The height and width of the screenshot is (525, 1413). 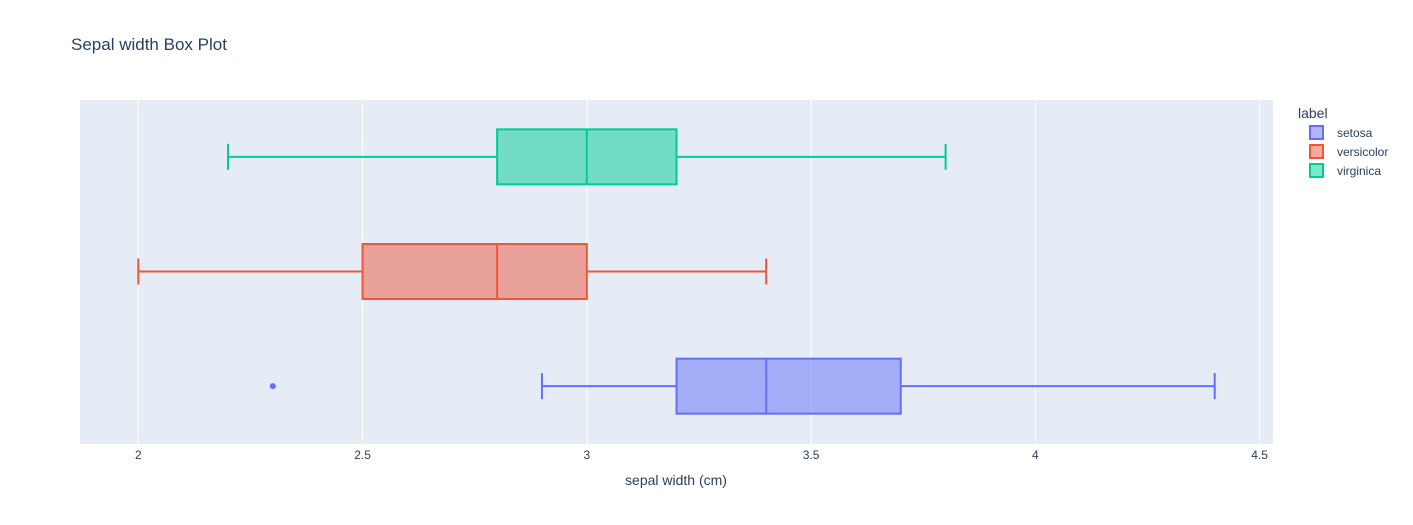 I want to click on legend-item-versicolor: versicolor, so click(x=1348, y=151).